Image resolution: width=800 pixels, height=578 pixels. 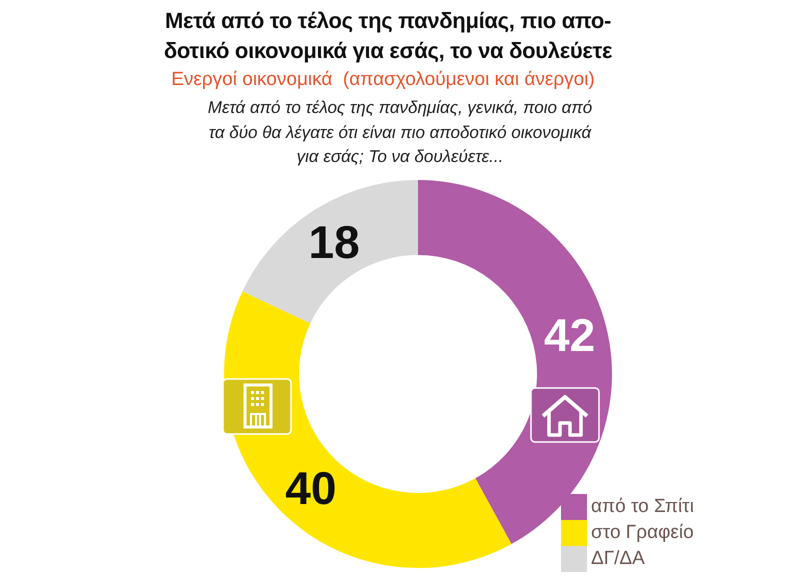 What do you see at coordinates (642, 532) in the screenshot?
I see `legend-label: στο Γραφείο` at bounding box center [642, 532].